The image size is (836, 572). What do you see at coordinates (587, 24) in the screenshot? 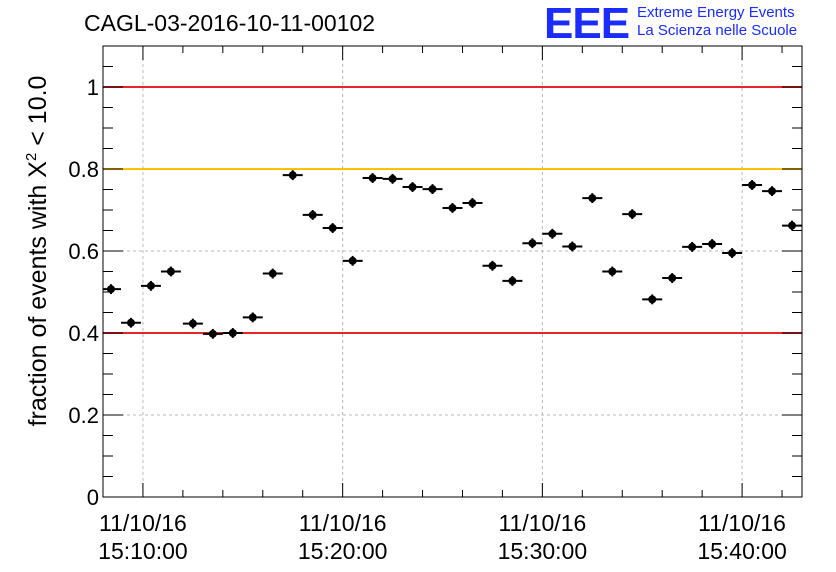
I see `eee-logo: EEE` at bounding box center [587, 24].